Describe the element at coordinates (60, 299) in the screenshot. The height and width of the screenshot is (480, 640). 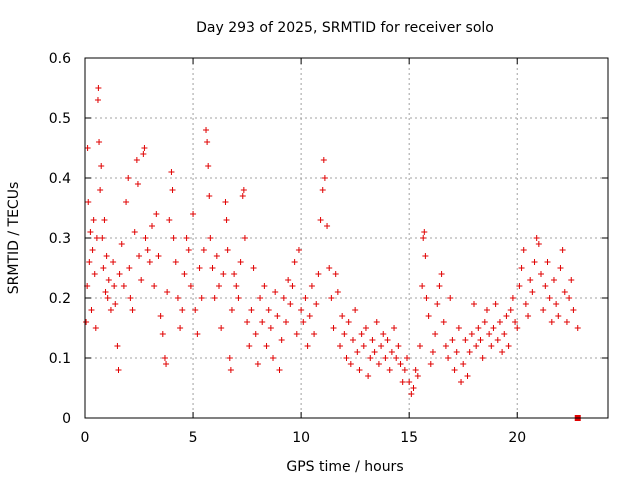
I see `y-tick-label: 0.2` at that location.